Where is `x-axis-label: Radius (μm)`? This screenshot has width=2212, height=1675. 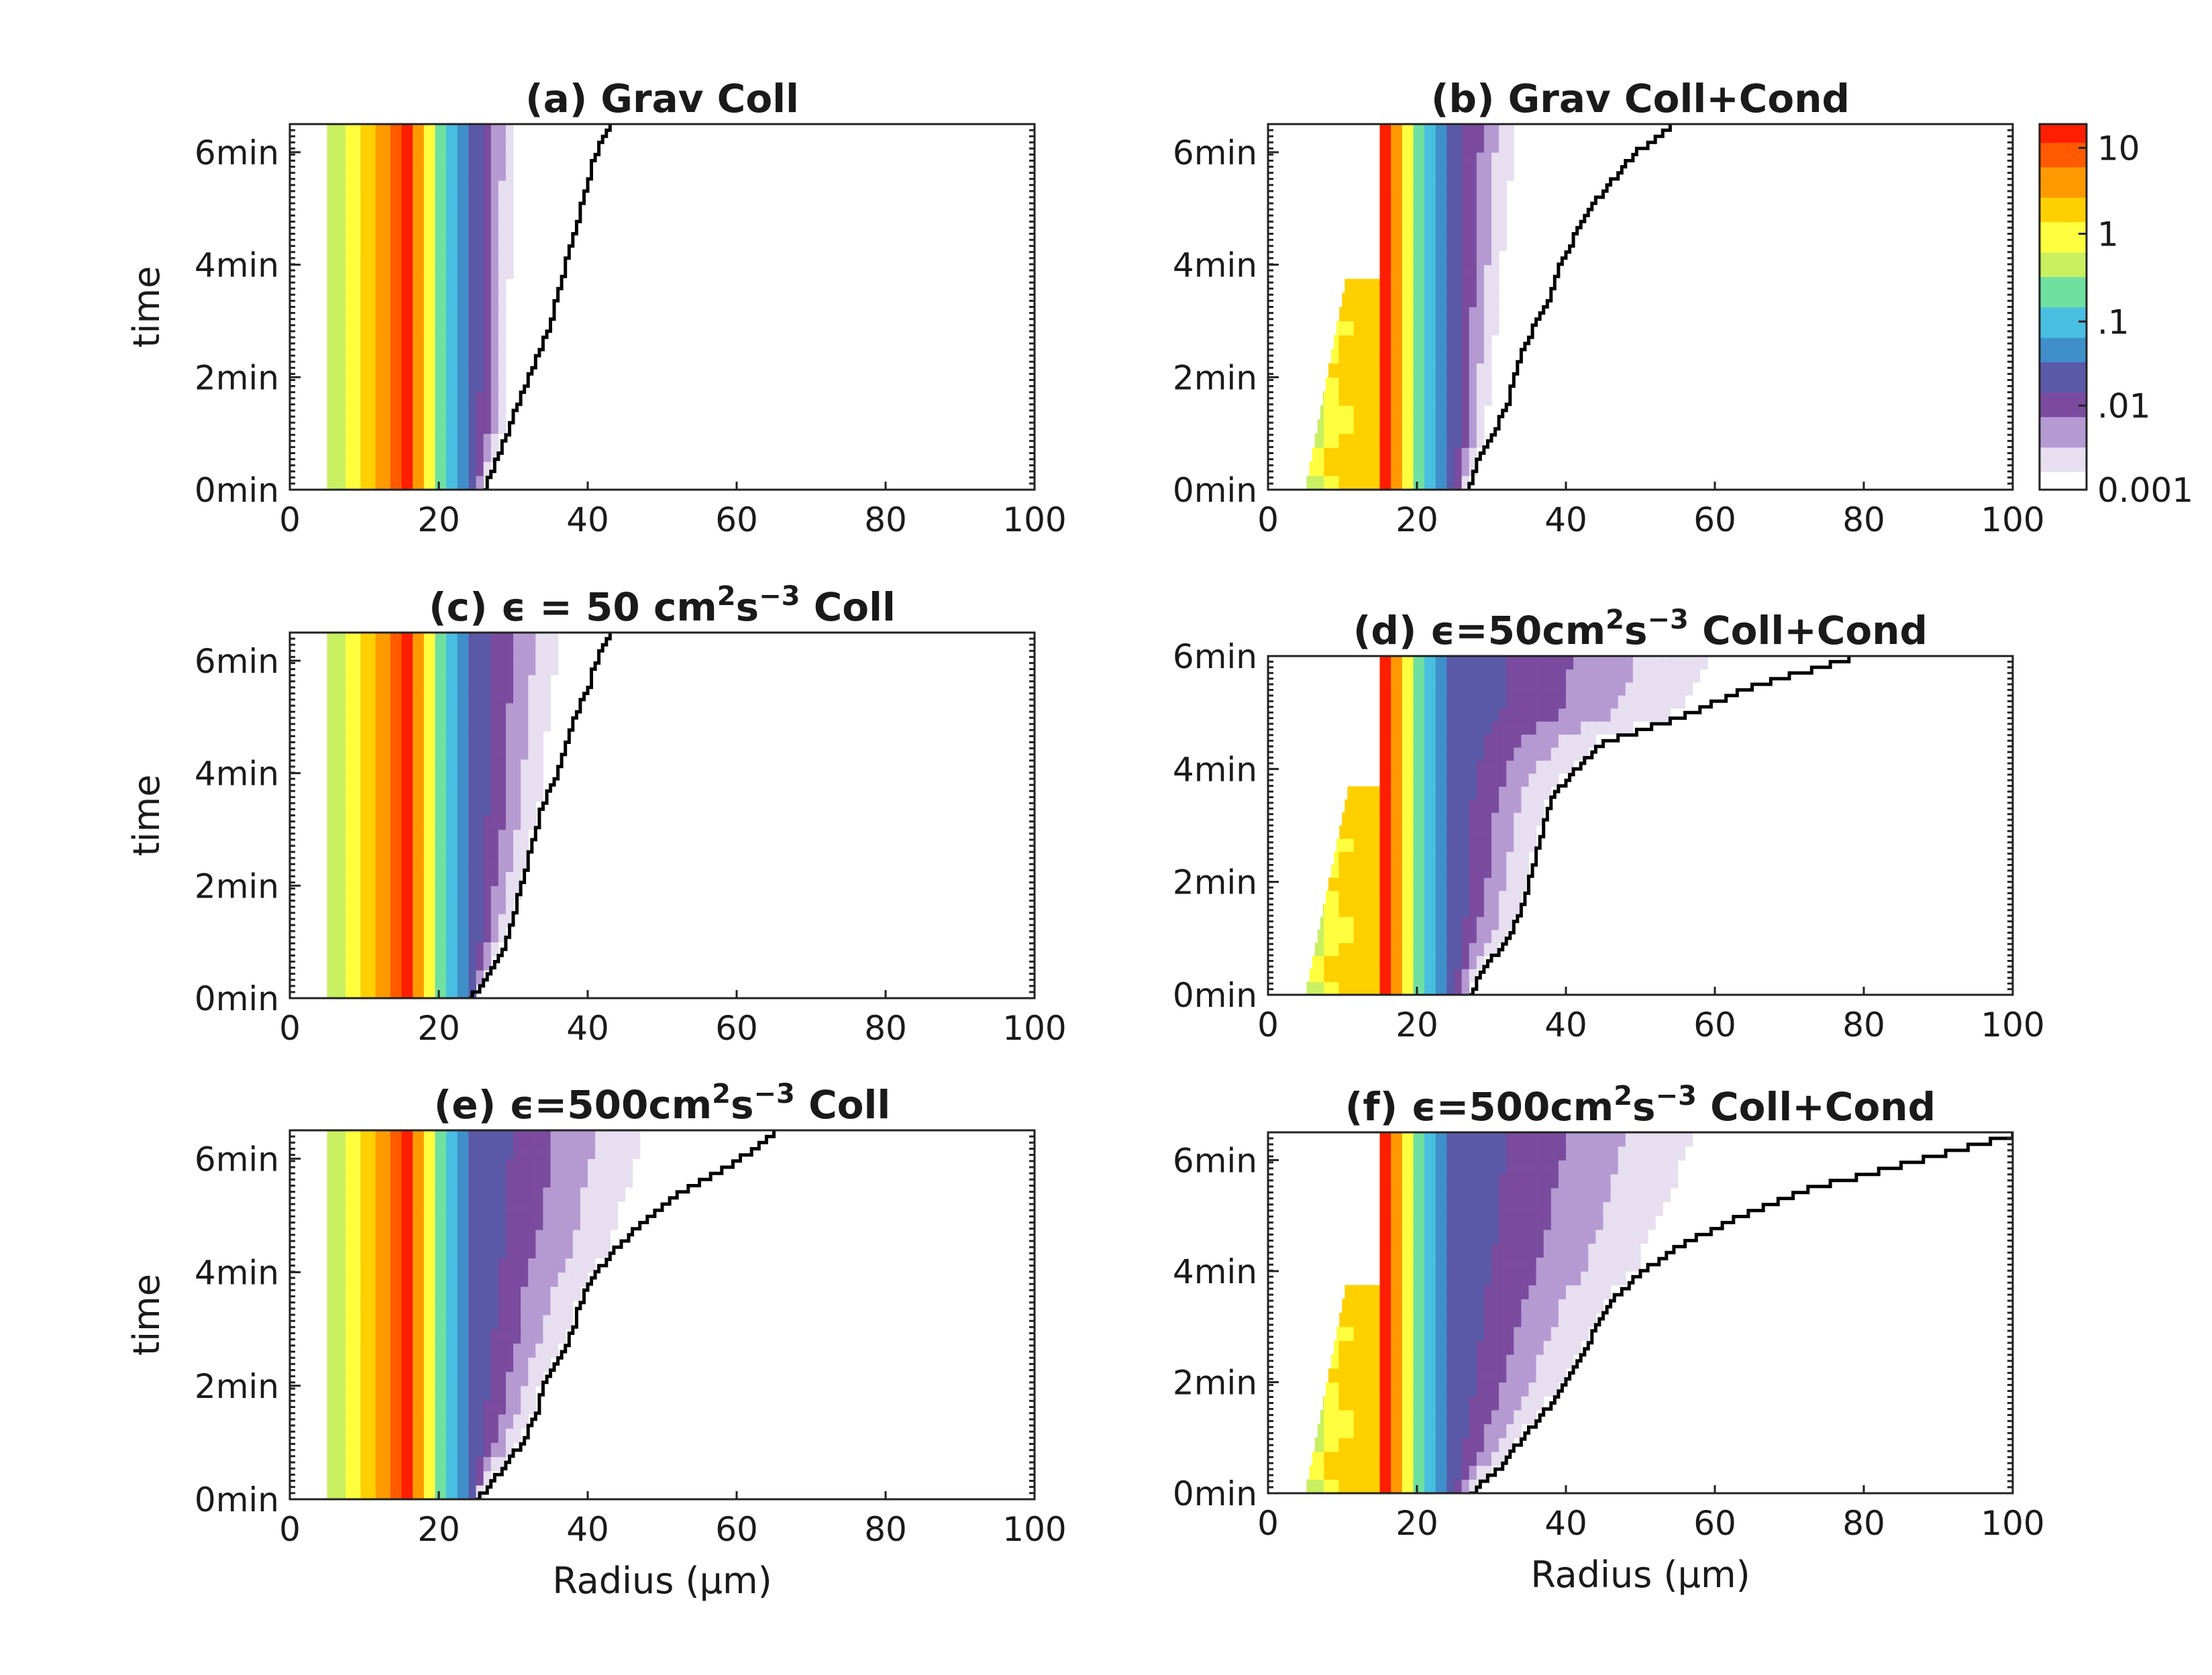 x-axis-label: Radius (μm) is located at coordinates (1640, 1575).